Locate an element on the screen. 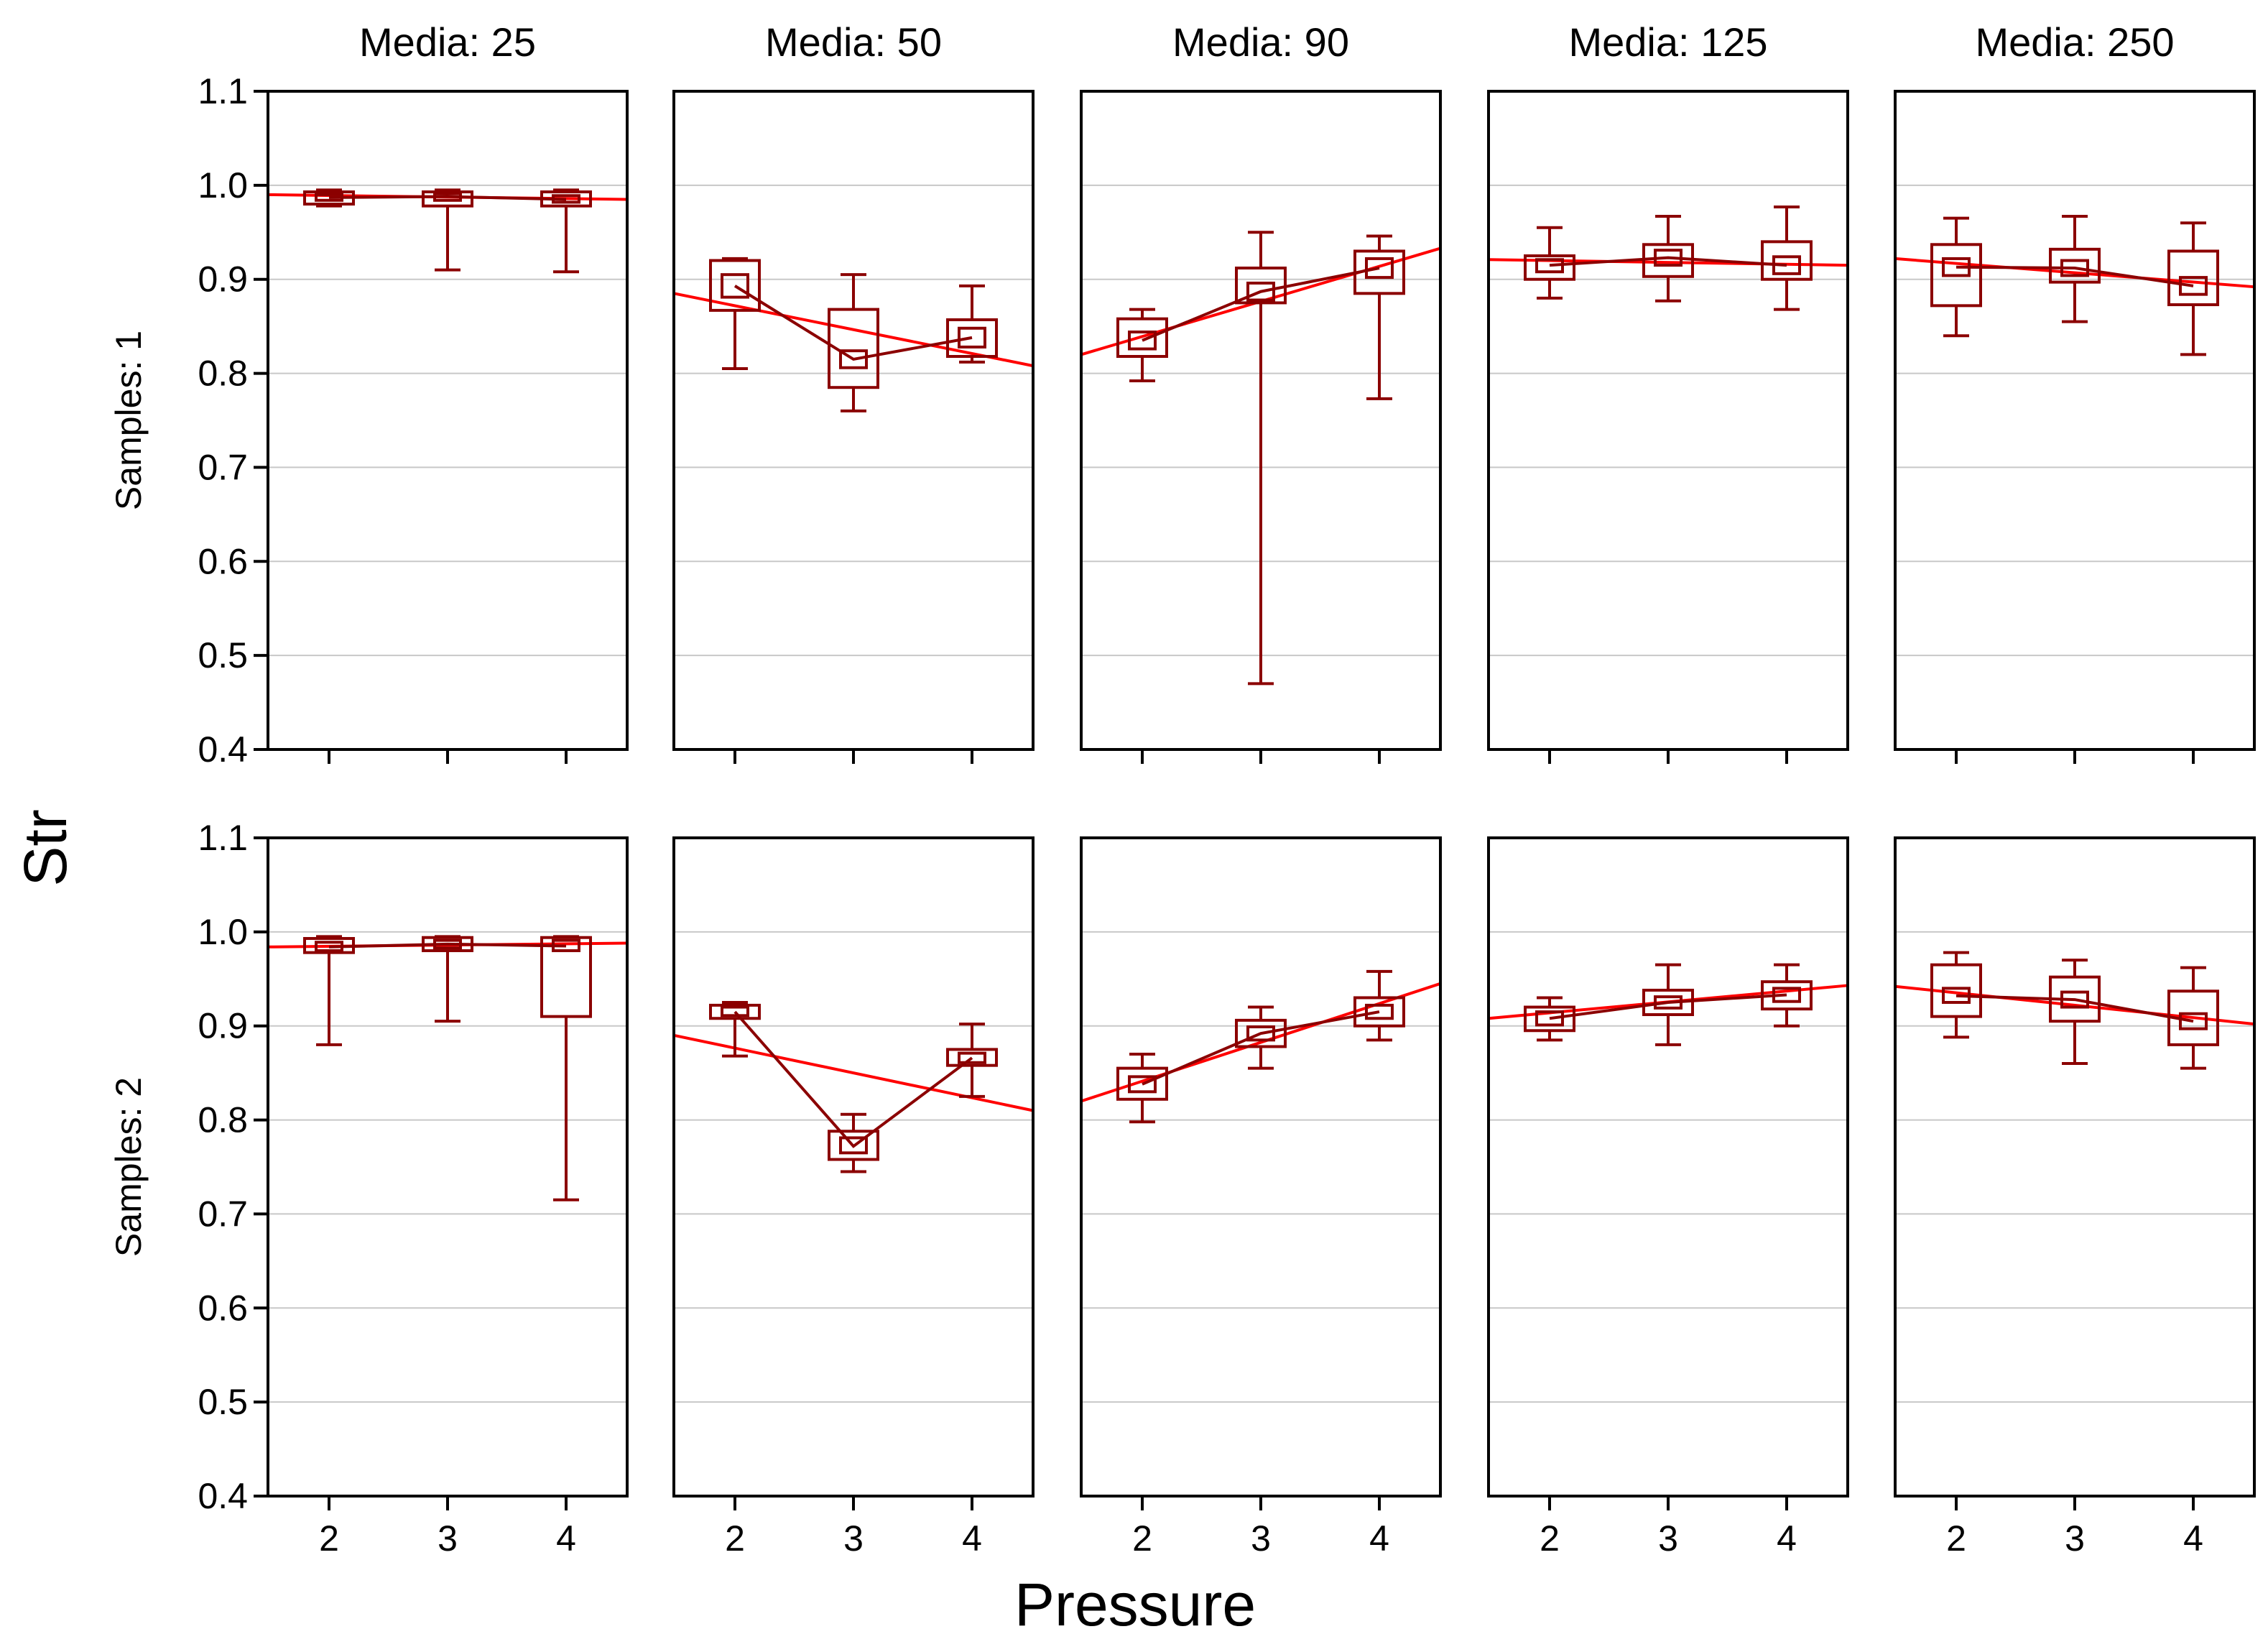 This screenshot has width=2268, height=1652. y-tick-label: 0.4 is located at coordinates (223, 749).